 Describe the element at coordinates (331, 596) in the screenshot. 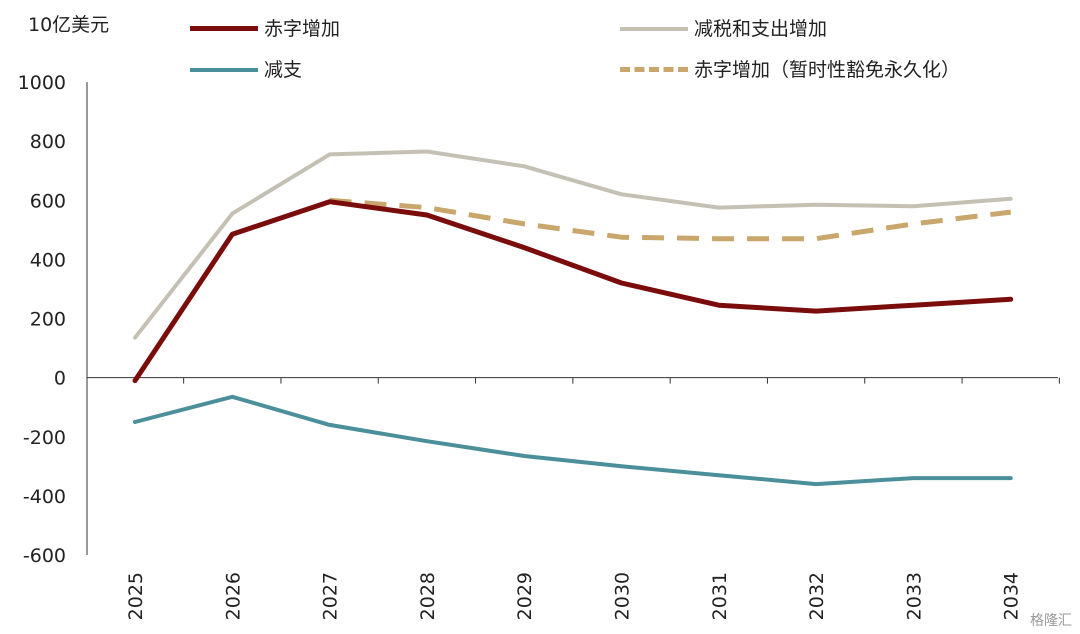

I see `x-tick-label: 2027` at that location.